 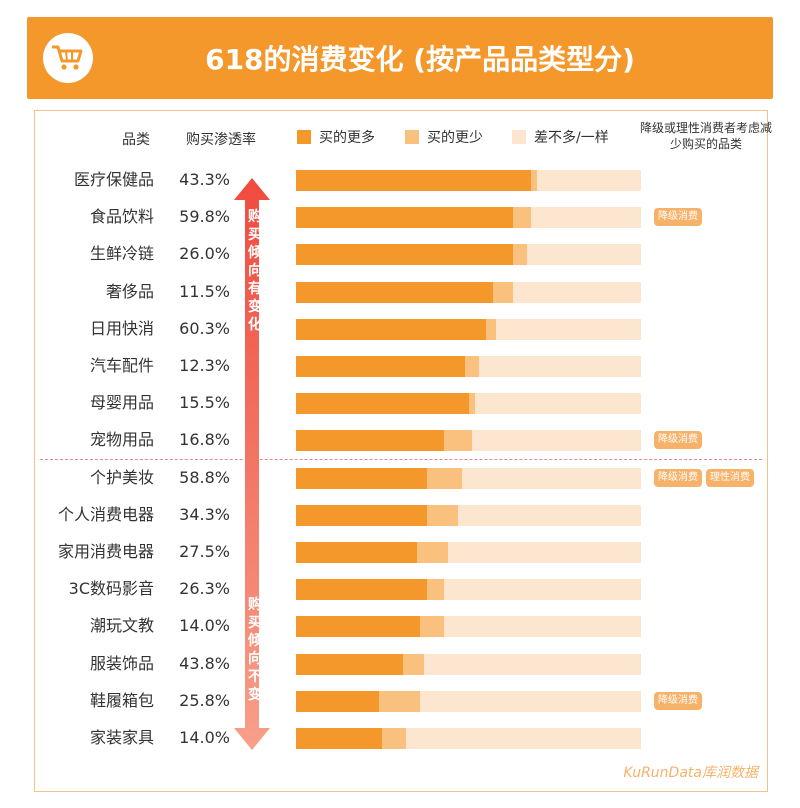 I want to click on category-label: 个人消费电器, so click(x=105, y=514).